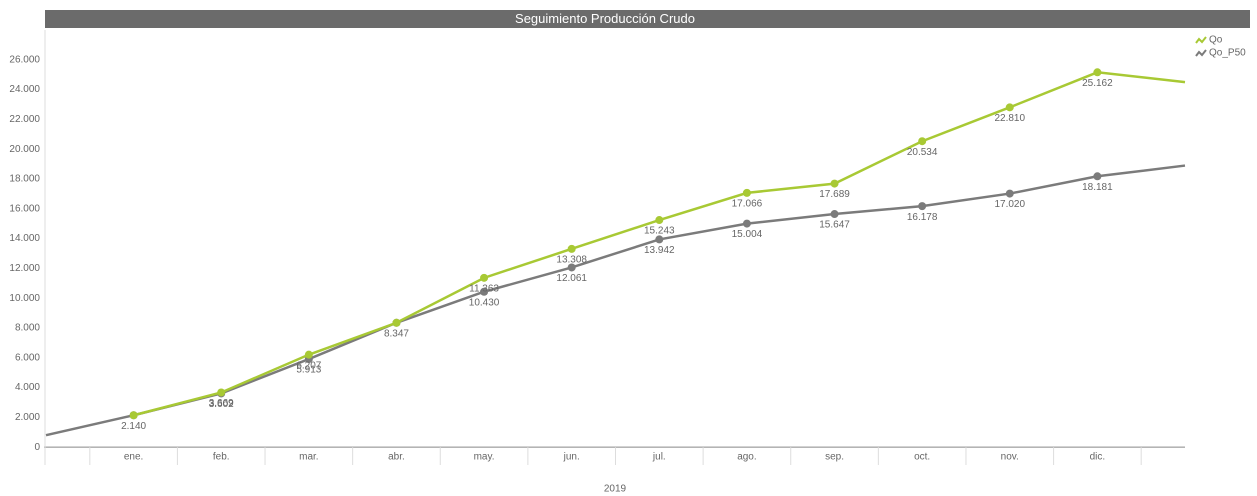 The width and height of the screenshot is (1257, 496). What do you see at coordinates (24, 149) in the screenshot?
I see `y-tick-label: 20.000` at bounding box center [24, 149].